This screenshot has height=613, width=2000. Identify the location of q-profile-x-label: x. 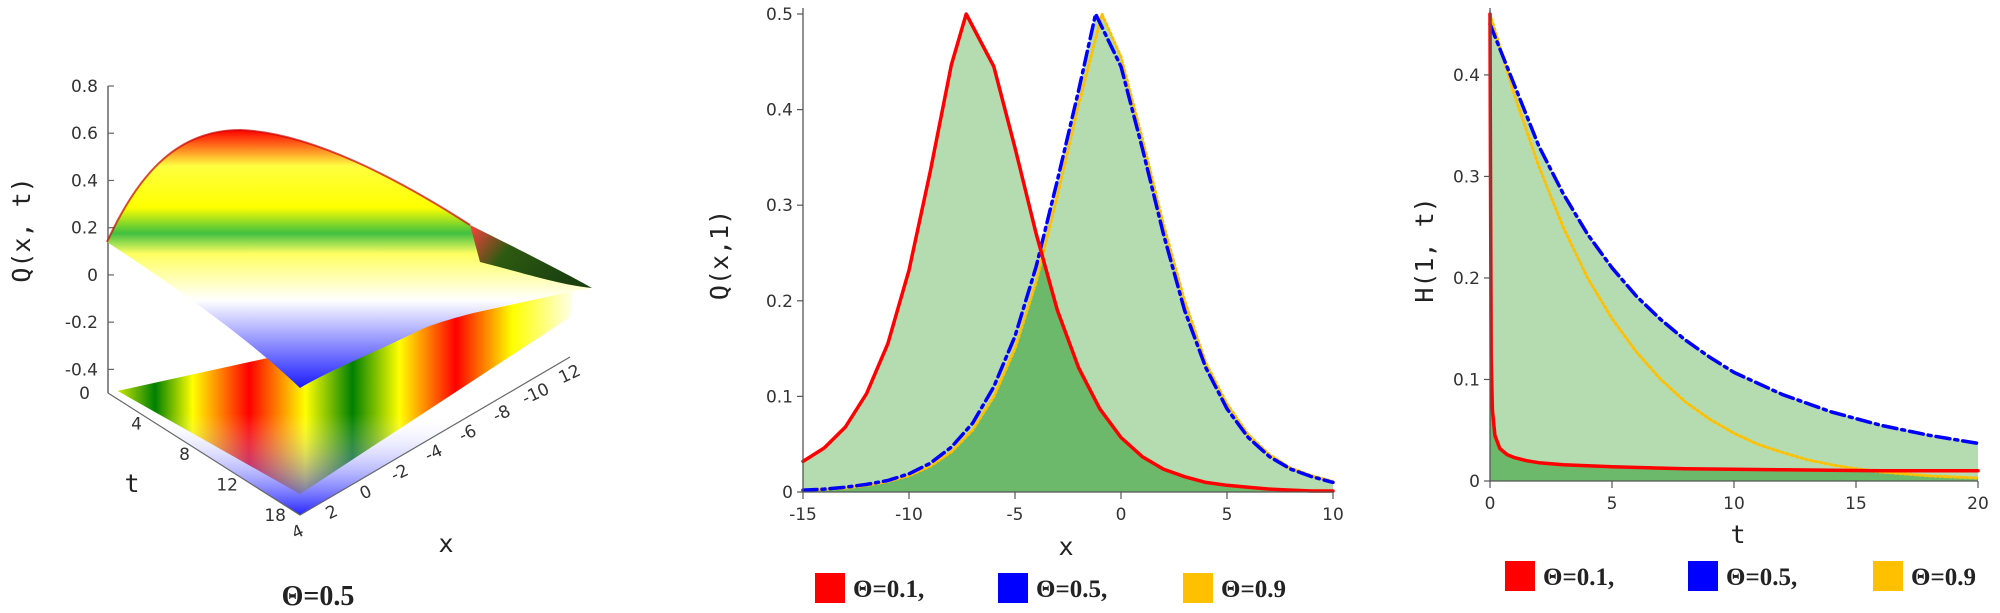
(1065, 546).